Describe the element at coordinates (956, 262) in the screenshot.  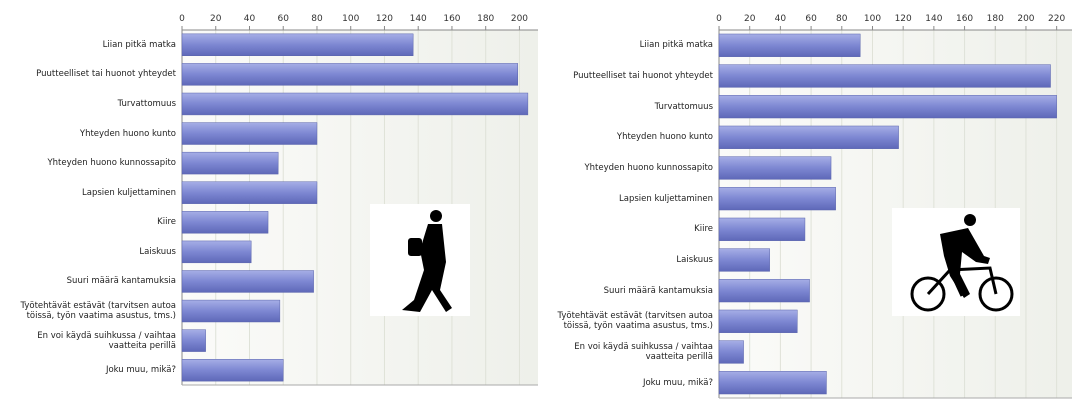
I see `cyclist-image` at that location.